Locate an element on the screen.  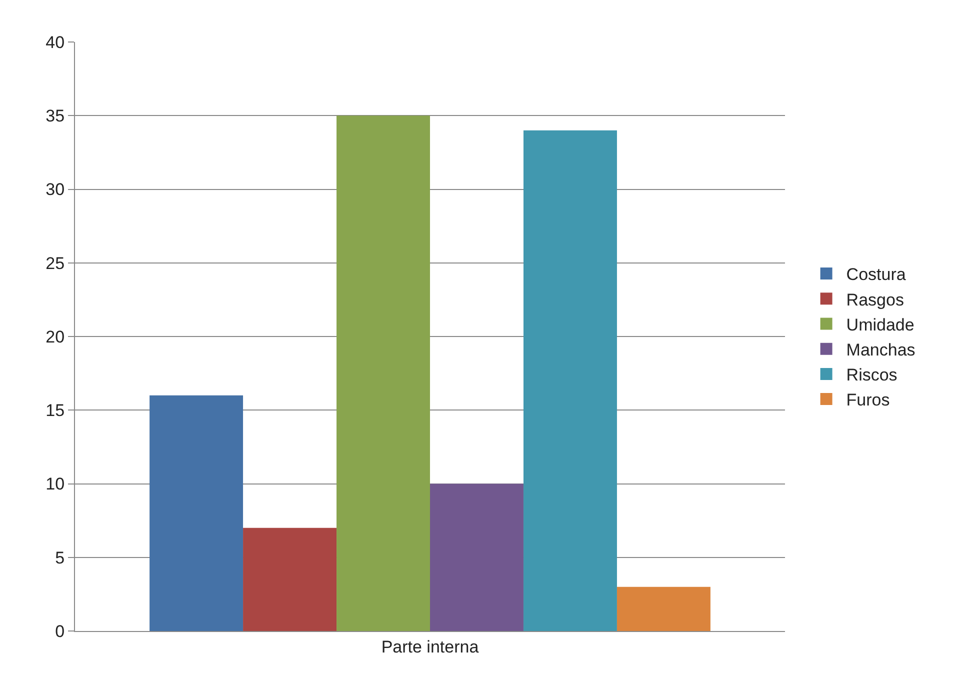
y-tick-label: 15 is located at coordinates (55, 410).